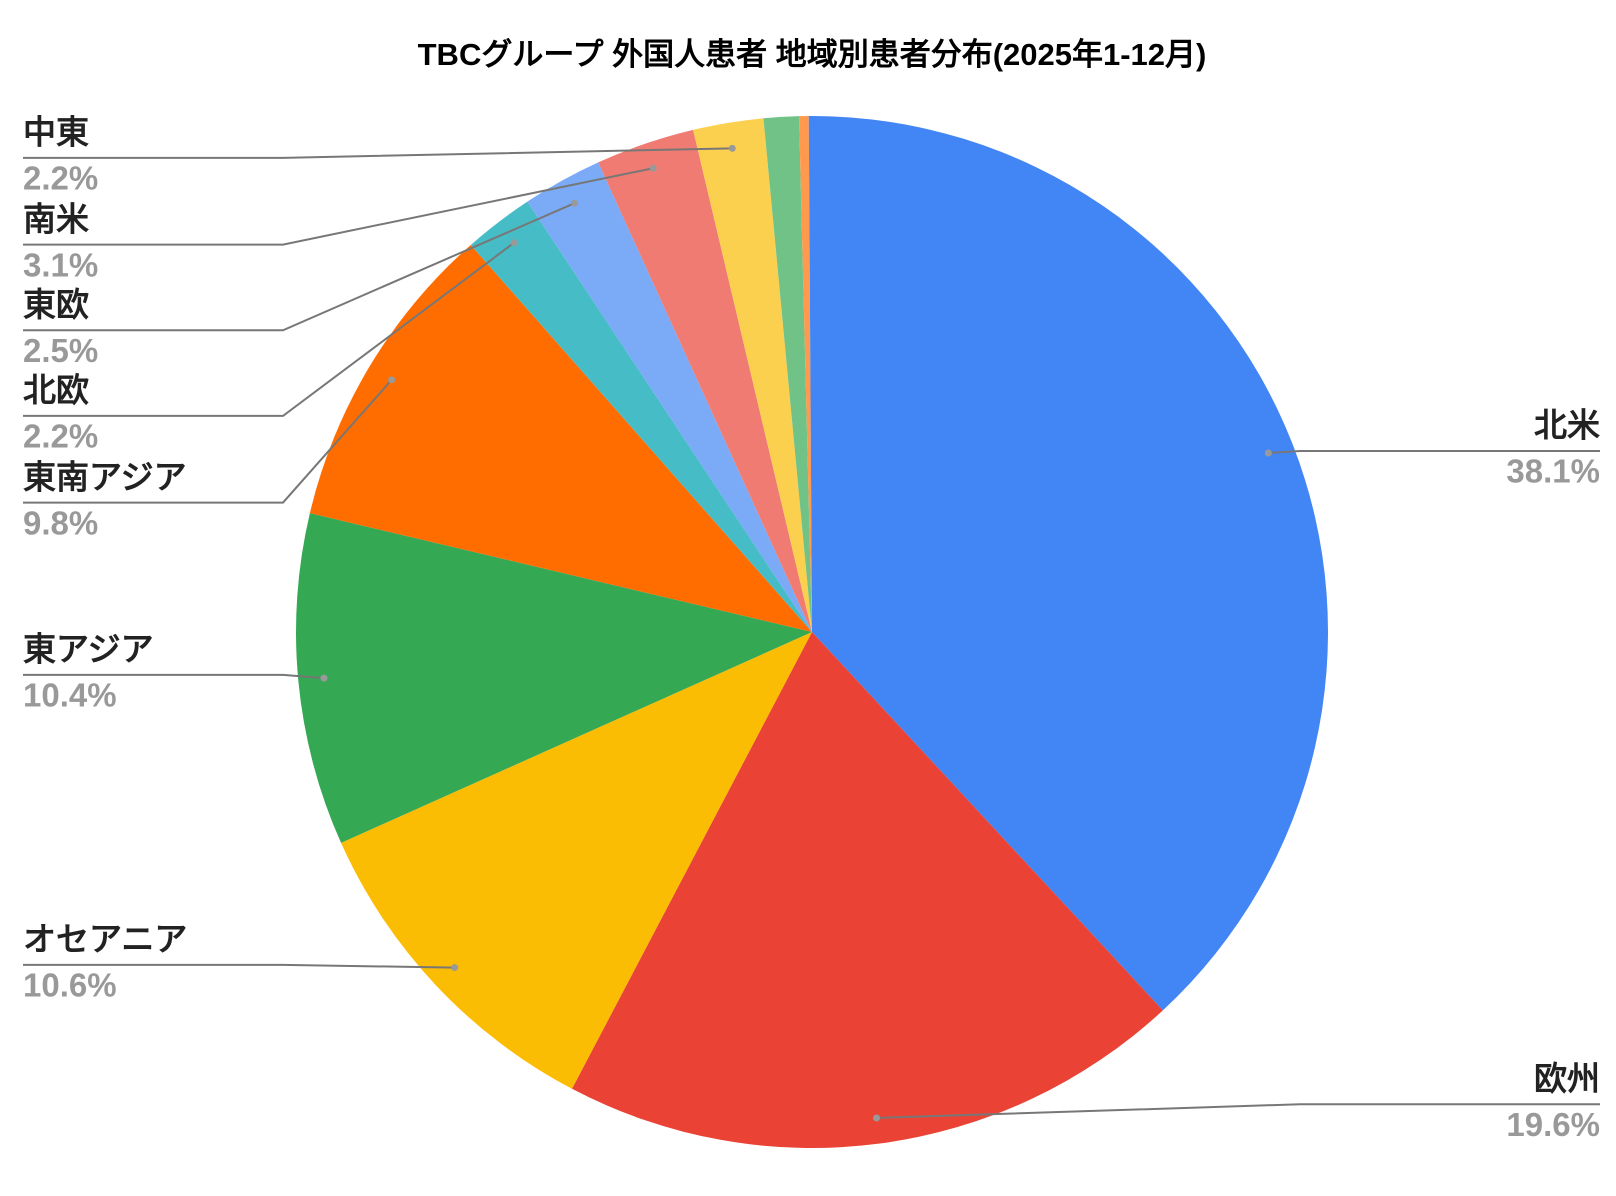  What do you see at coordinates (56, 218) in the screenshot?
I see `slice-label: 南米` at bounding box center [56, 218].